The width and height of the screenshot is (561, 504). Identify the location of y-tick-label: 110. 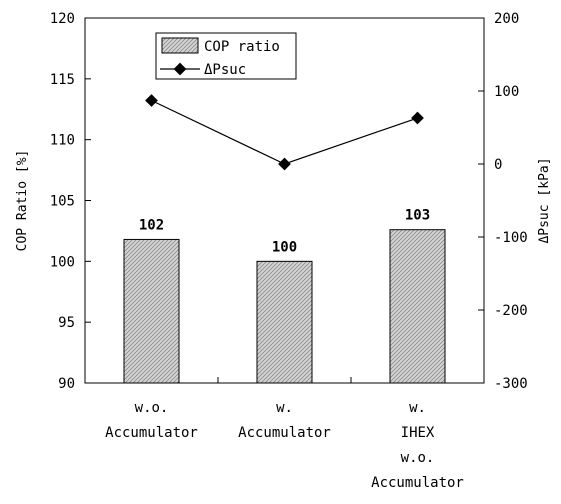
(62, 141).